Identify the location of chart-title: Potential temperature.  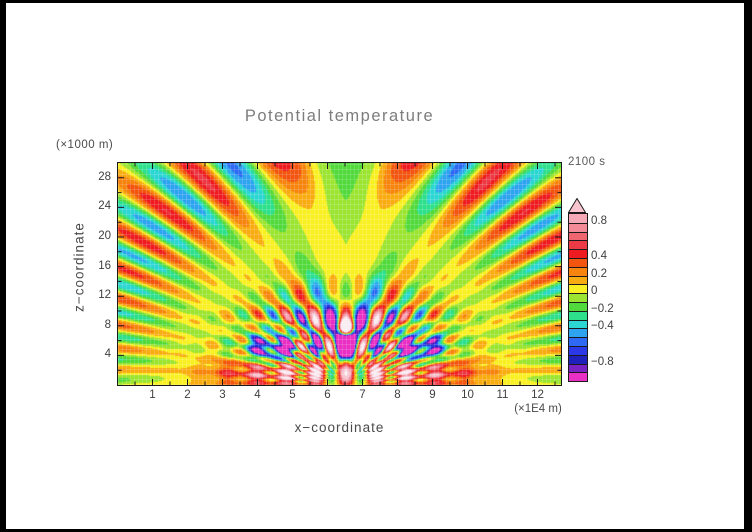
(339, 116).